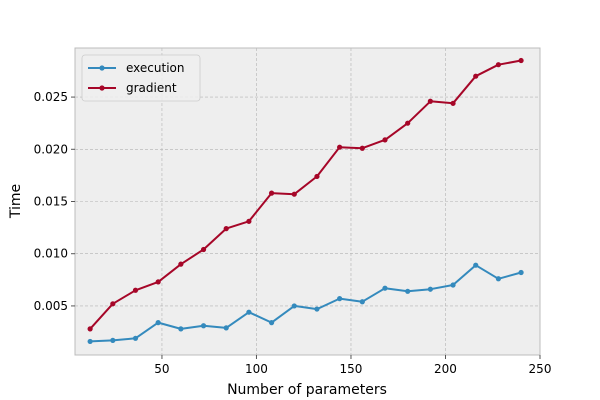 The width and height of the screenshot is (600, 400). What do you see at coordinates (51, 97) in the screenshot?
I see `y-tick-label: 0.025` at bounding box center [51, 97].